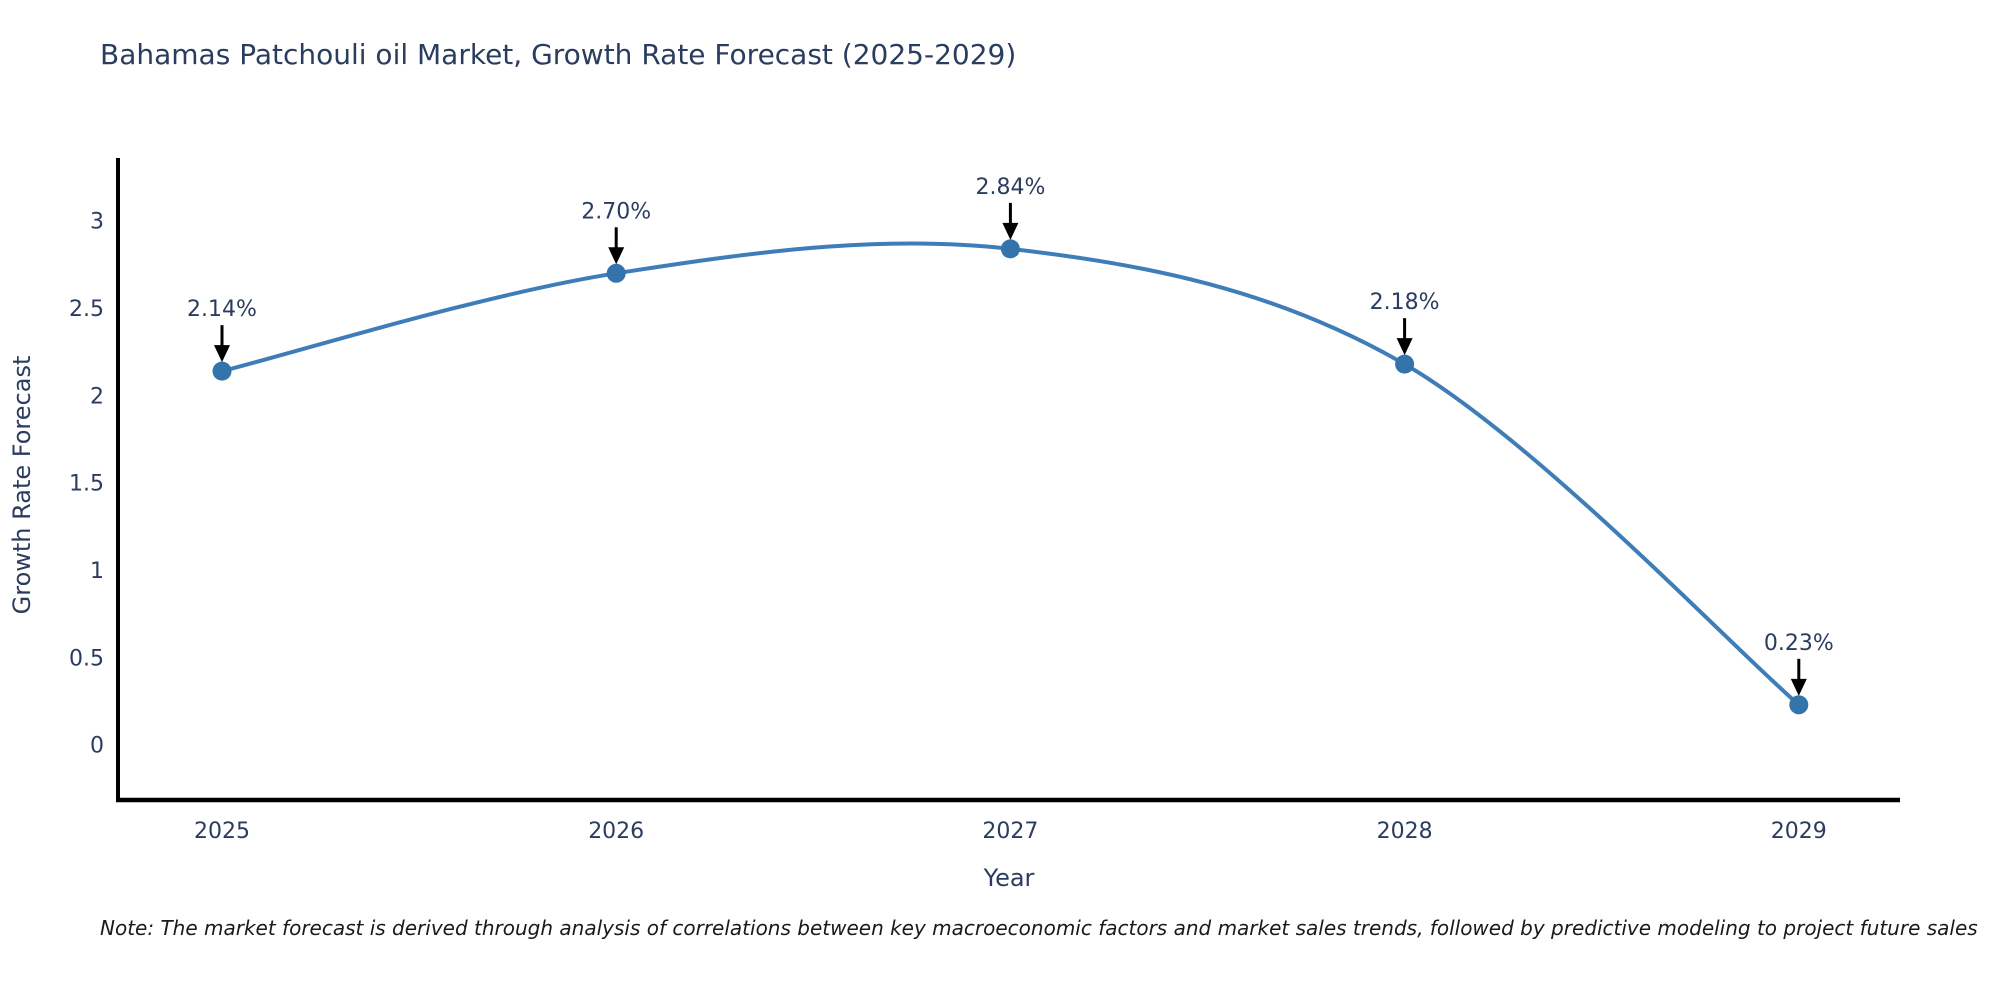  Describe the element at coordinates (86, 309) in the screenshot. I see `y-tick-label: 2.5` at that location.